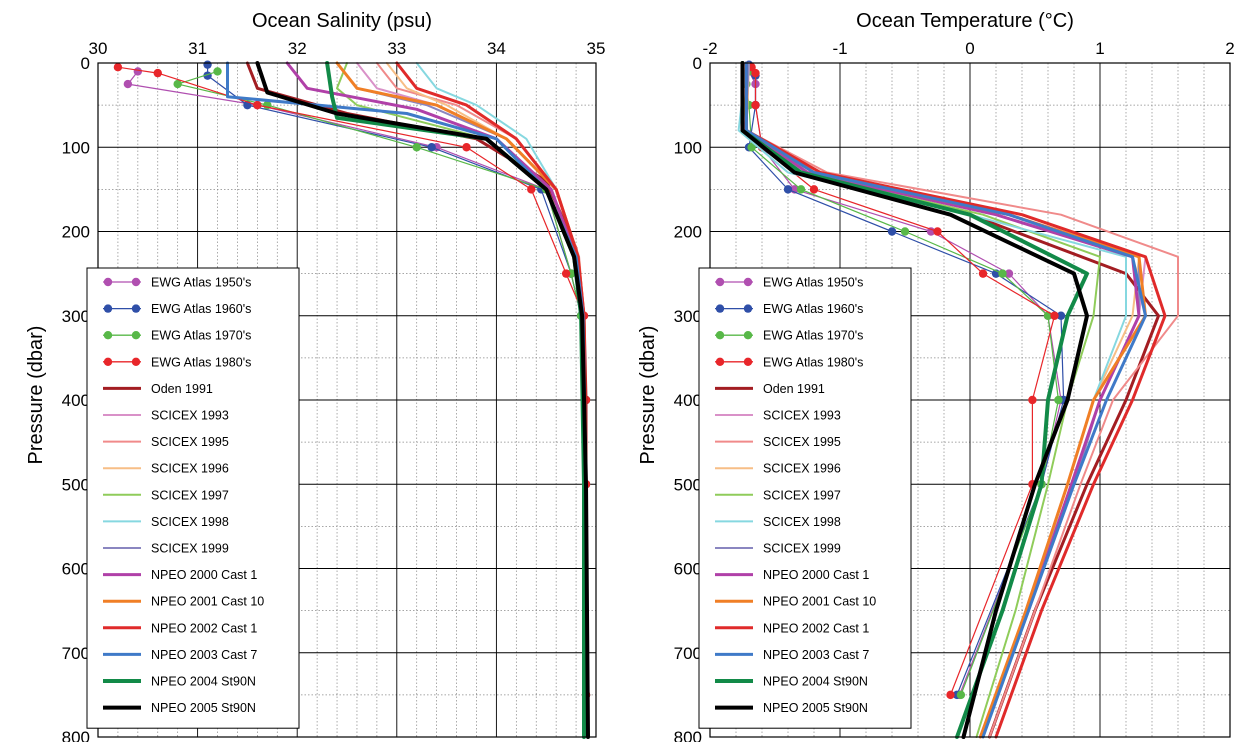  What do you see at coordinates (688, 569) in the screenshot?
I see `y-tick-label: 600` at bounding box center [688, 569].